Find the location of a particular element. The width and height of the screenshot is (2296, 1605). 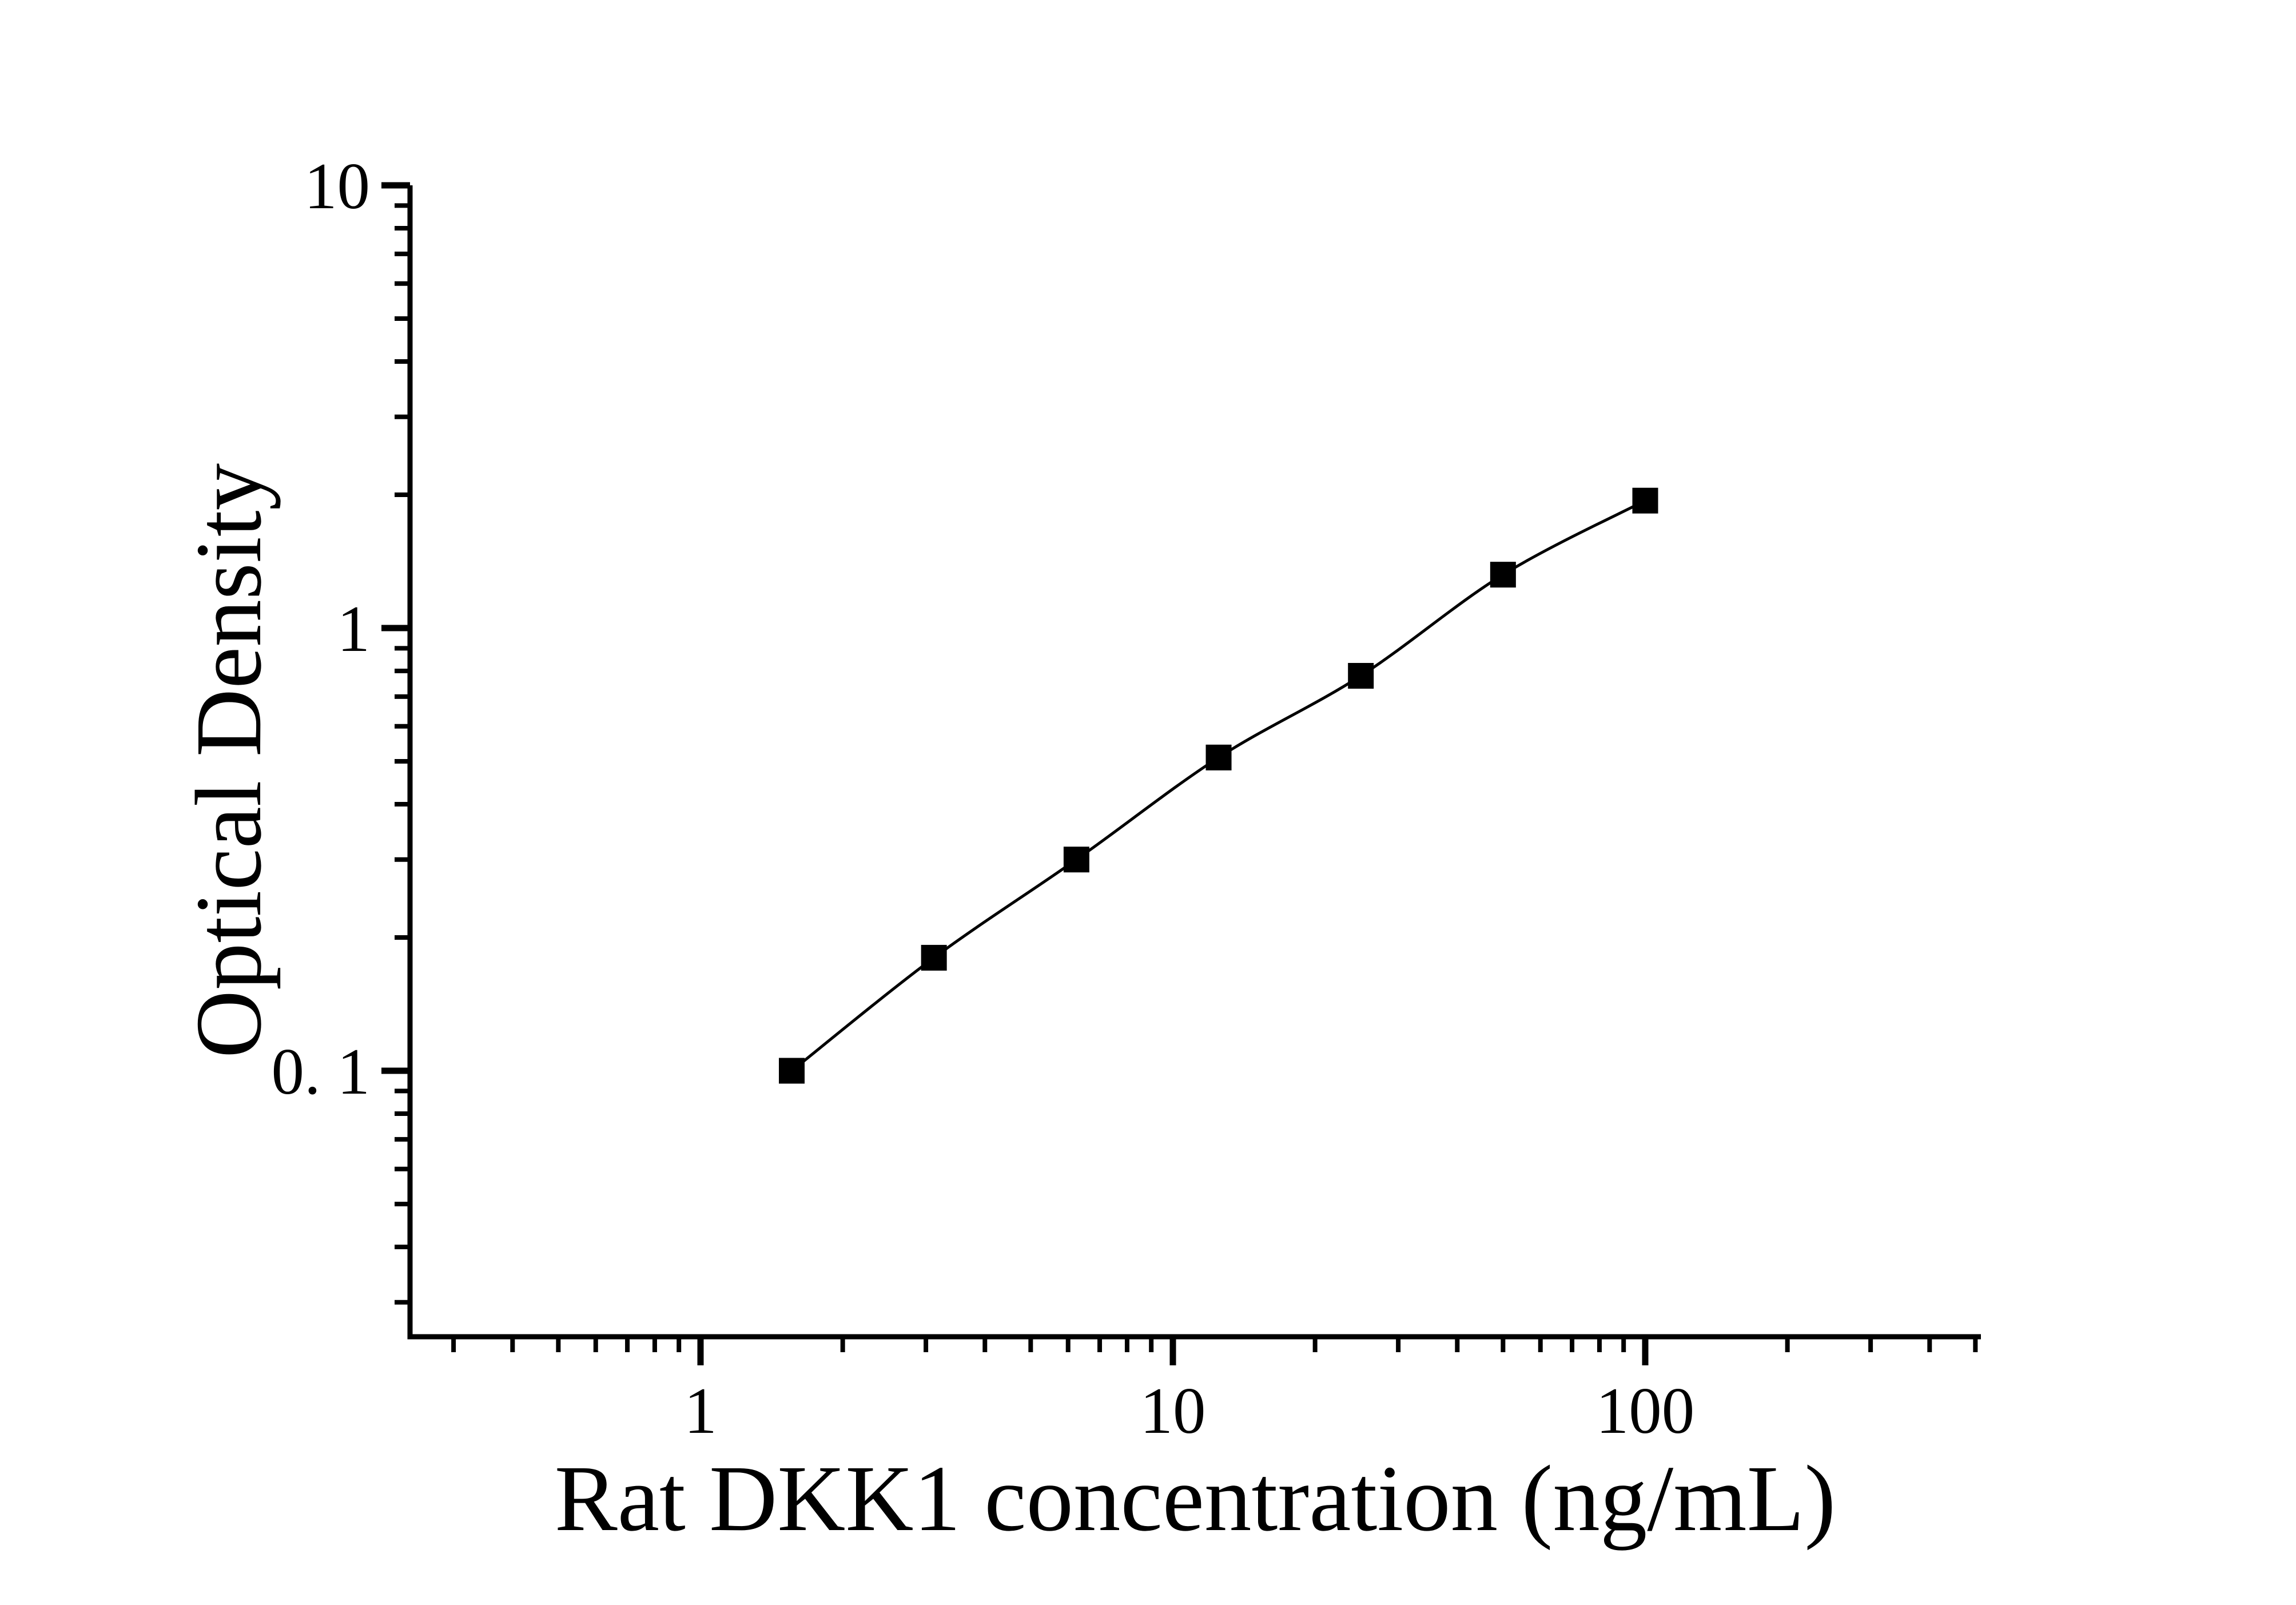

standard-curve-line is located at coordinates (1218, 785).